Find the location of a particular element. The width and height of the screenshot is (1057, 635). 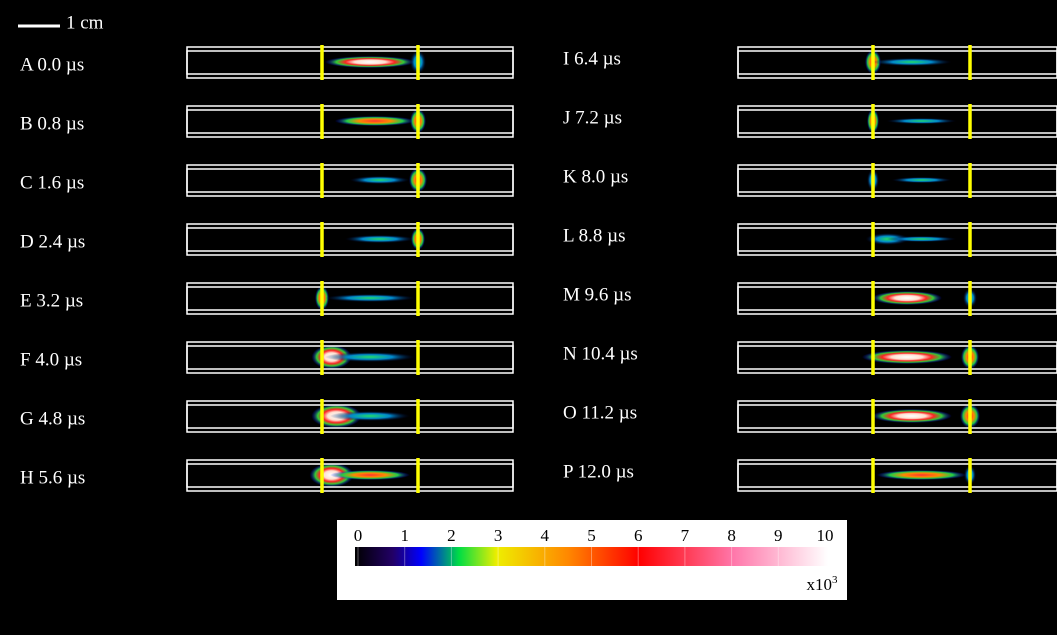

scale-label: 1 cm is located at coordinates (85, 22).